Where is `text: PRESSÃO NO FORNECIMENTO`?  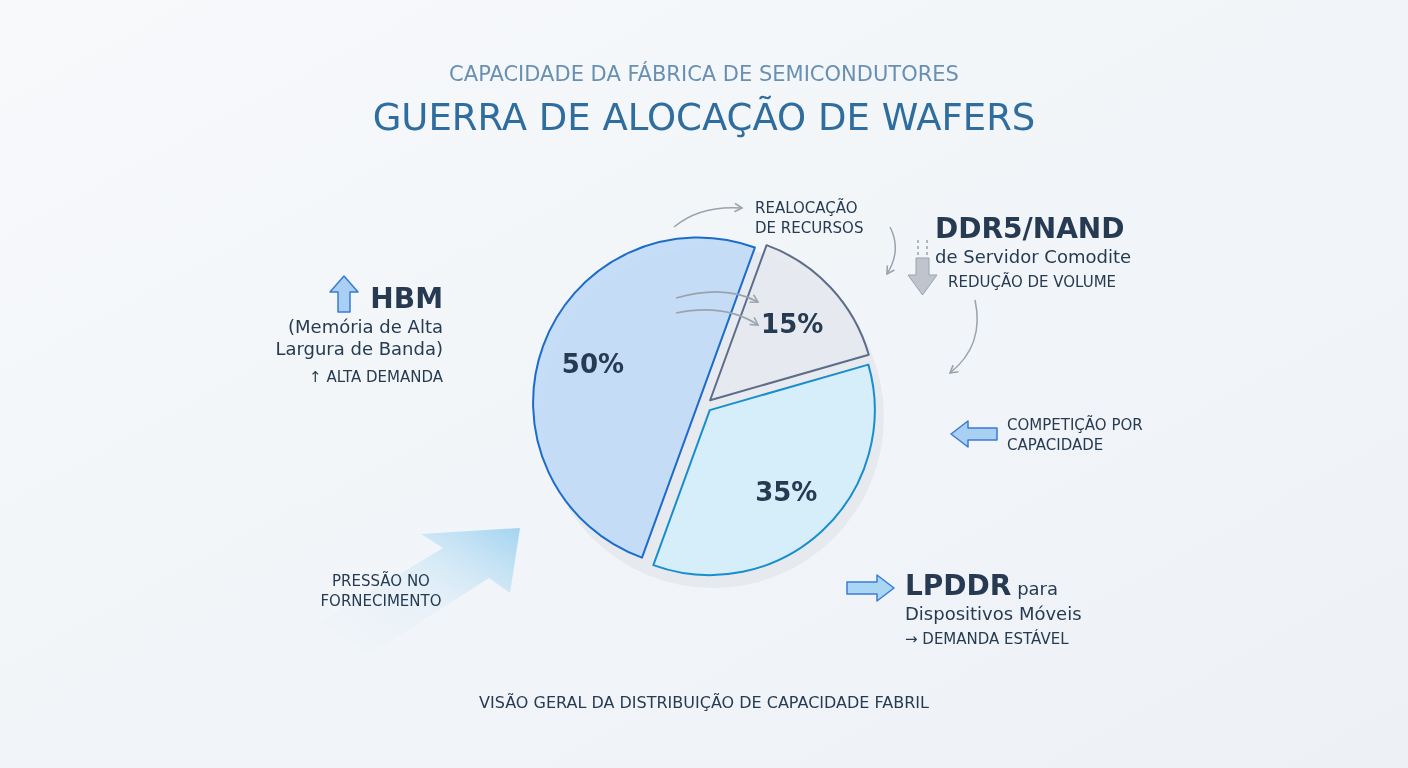 text: PRESSÃO NO FORNECIMENTO is located at coordinates (381, 590).